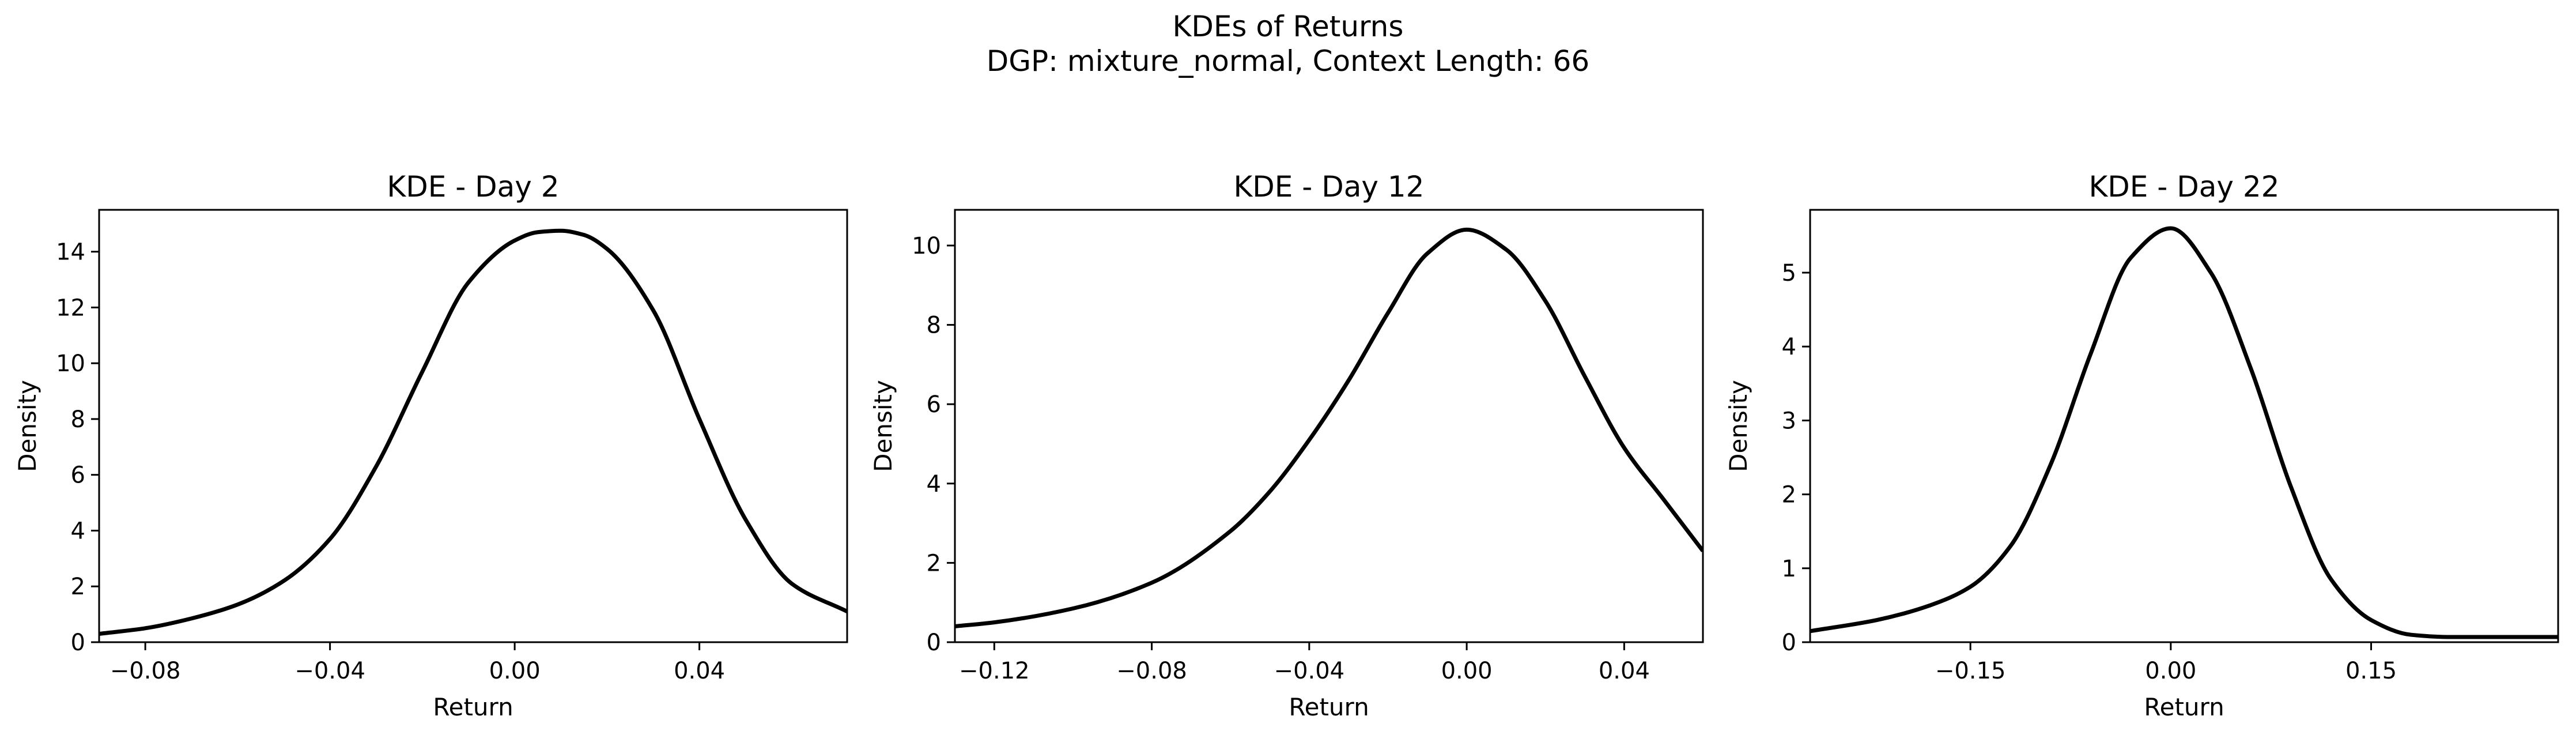 This screenshot has width=2576, height=735. Describe the element at coordinates (70, 252) in the screenshot. I see `y-tick-label: 14` at that location.